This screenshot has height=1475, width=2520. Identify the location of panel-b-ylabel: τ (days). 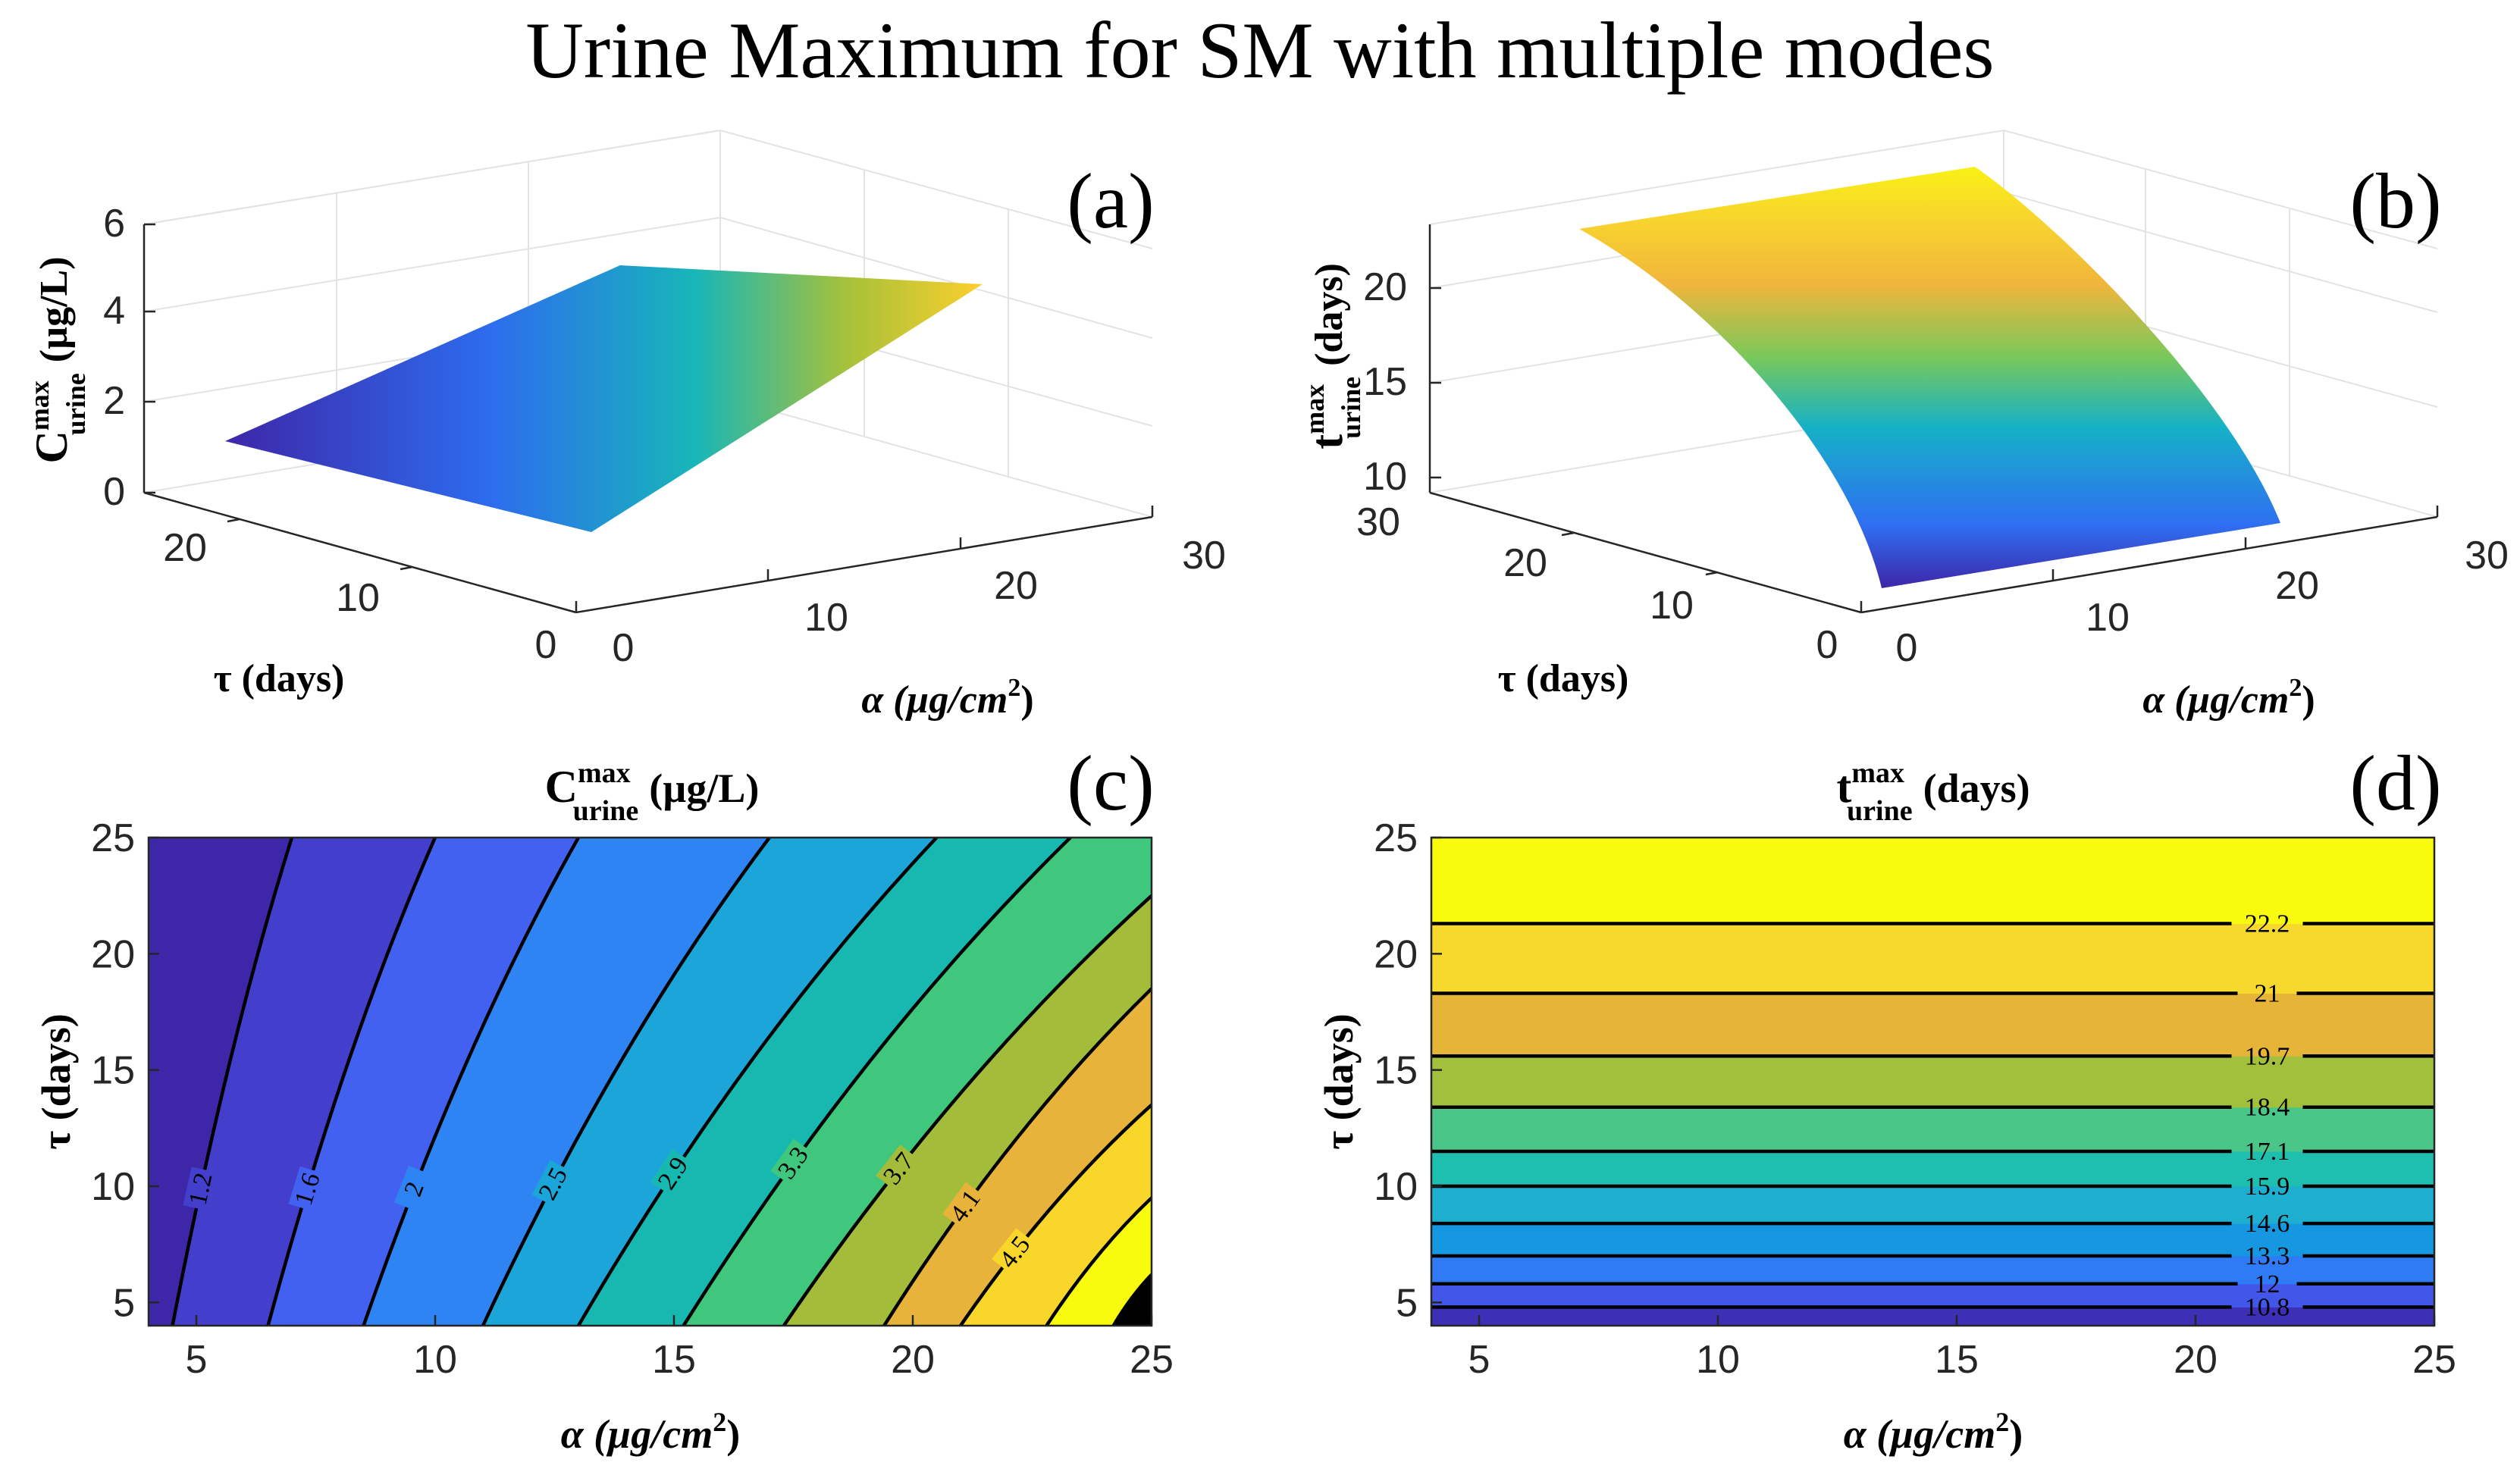
(1564, 679).